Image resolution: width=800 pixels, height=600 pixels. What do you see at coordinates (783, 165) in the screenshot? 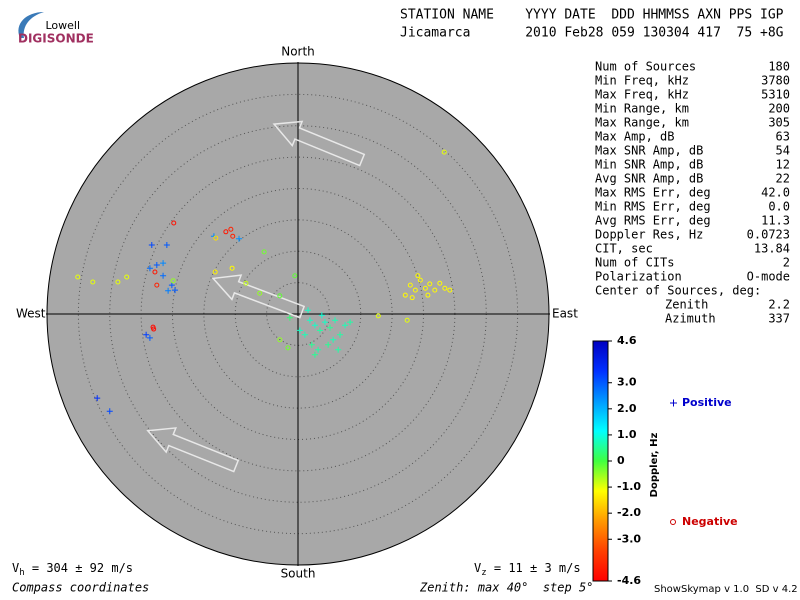
I see `stat-value: 12` at bounding box center [783, 165].